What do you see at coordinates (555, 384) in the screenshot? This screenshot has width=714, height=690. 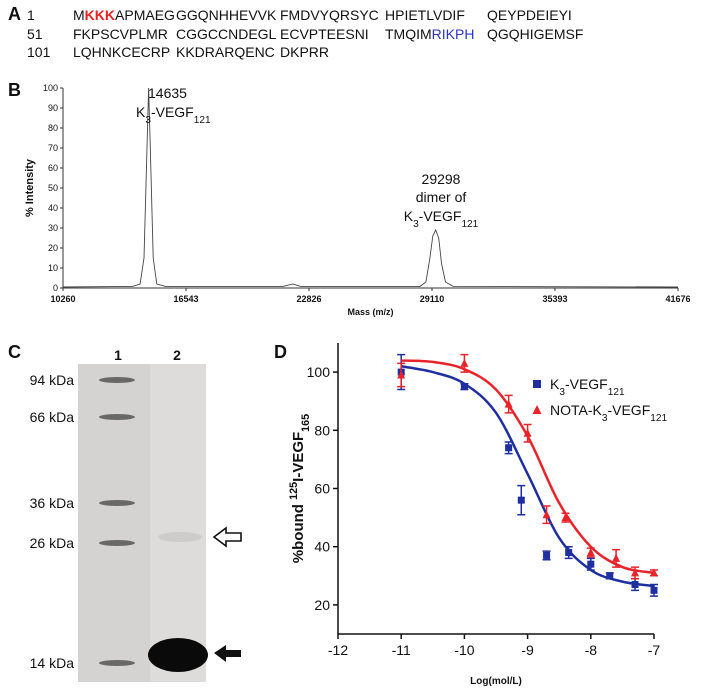 I see `text-part: K` at bounding box center [555, 384].